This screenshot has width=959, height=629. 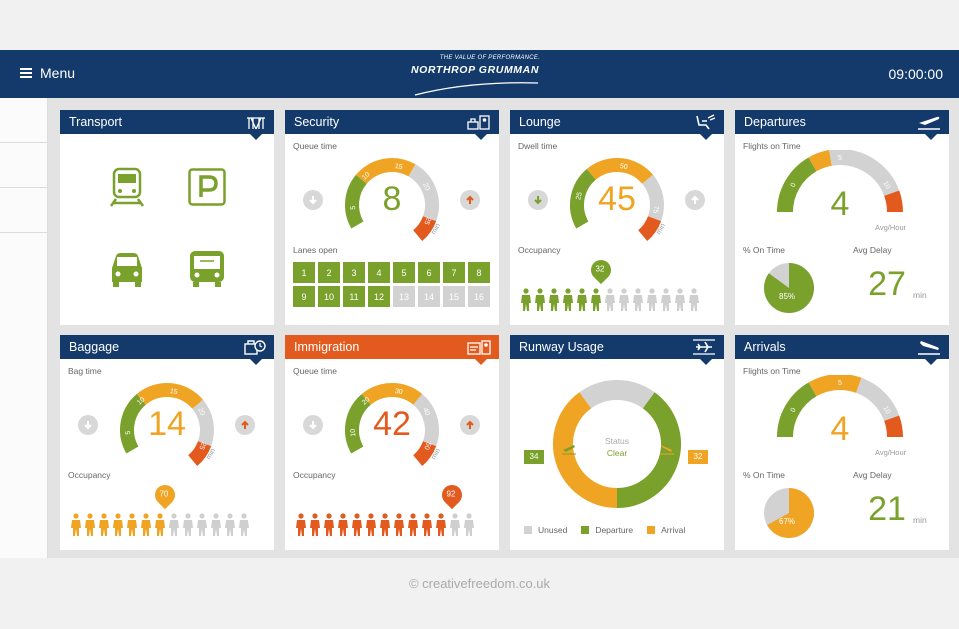 What do you see at coordinates (787, 296) in the screenshot?
I see `pie-value: 85%` at bounding box center [787, 296].